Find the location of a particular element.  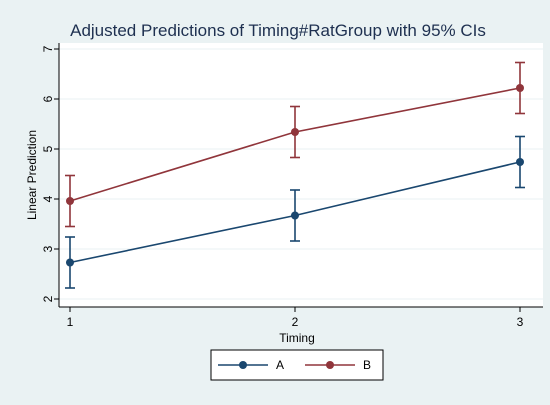

x-axis-label: Timing is located at coordinates (297, 338).